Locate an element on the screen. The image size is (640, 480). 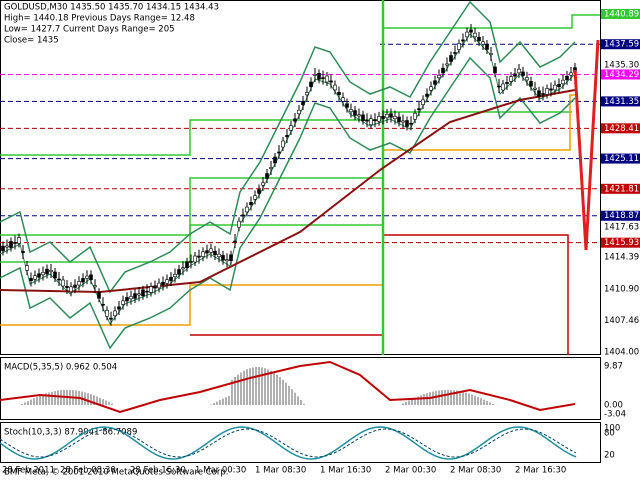
time-label: 2 Mar 00:30 is located at coordinates (410, 471).